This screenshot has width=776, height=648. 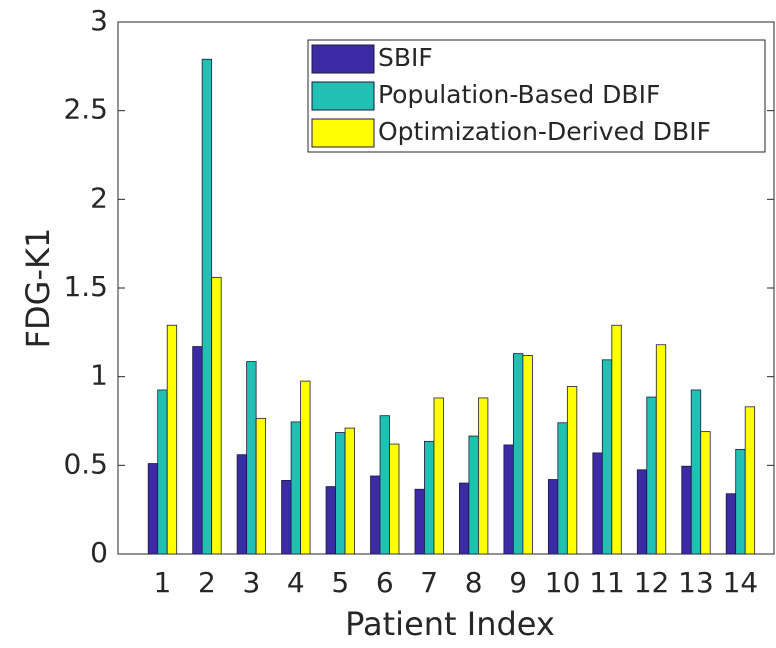 I want to click on y-axis-label: FDG-K1, so click(x=38, y=288).